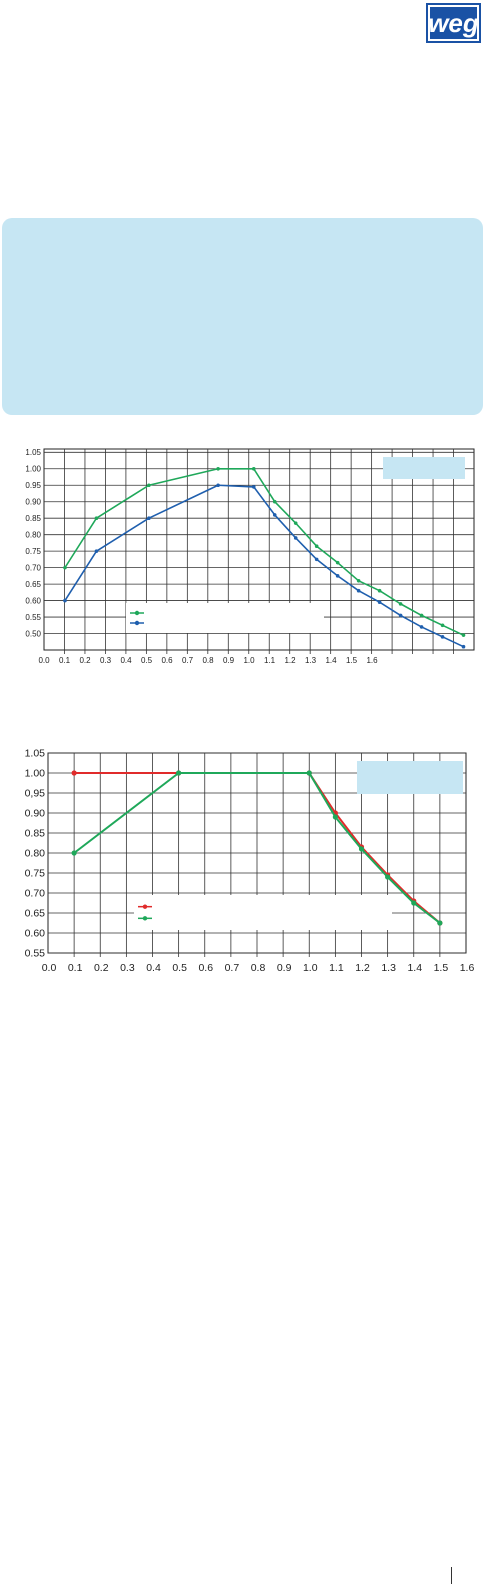 The height and width of the screenshot is (1586, 483). Describe the element at coordinates (451, 1575) in the screenshot. I see `page-footer-divider` at that location.